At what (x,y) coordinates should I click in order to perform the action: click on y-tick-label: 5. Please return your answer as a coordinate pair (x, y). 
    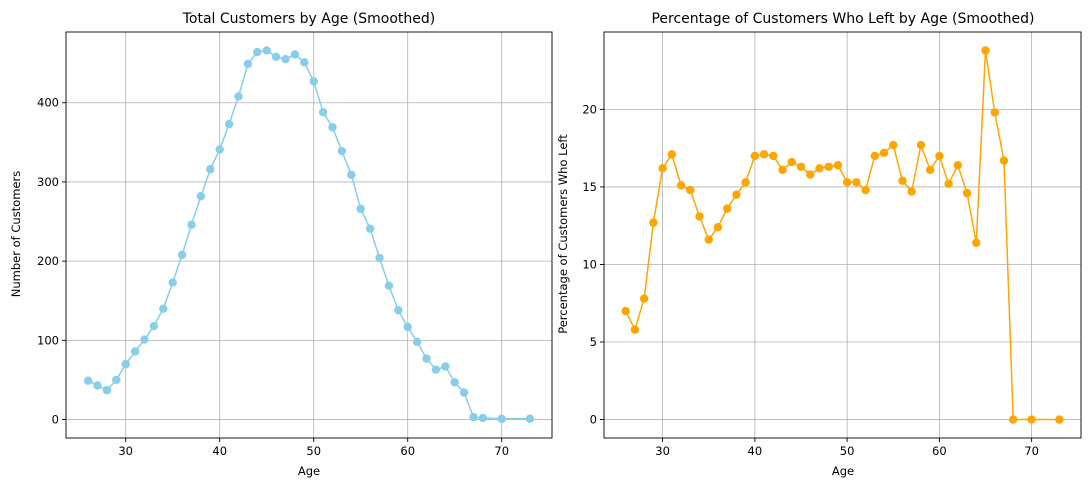
    Looking at the image, I should click on (593, 342).